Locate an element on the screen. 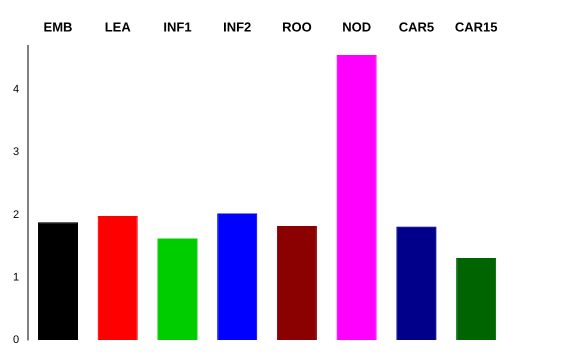 The image size is (576, 360). x-tick-label: INF1 is located at coordinates (177, 26).